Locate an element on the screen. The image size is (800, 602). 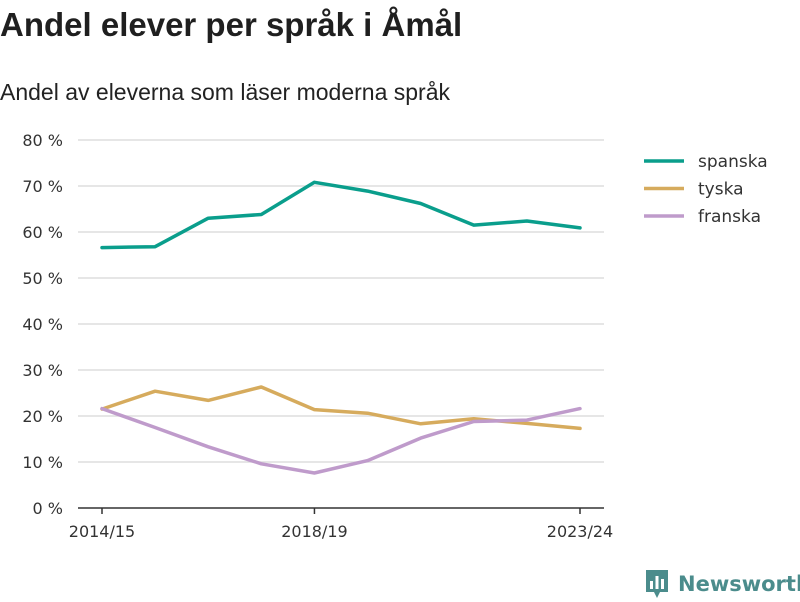
x-tick-label: 2014/15 is located at coordinates (102, 531).